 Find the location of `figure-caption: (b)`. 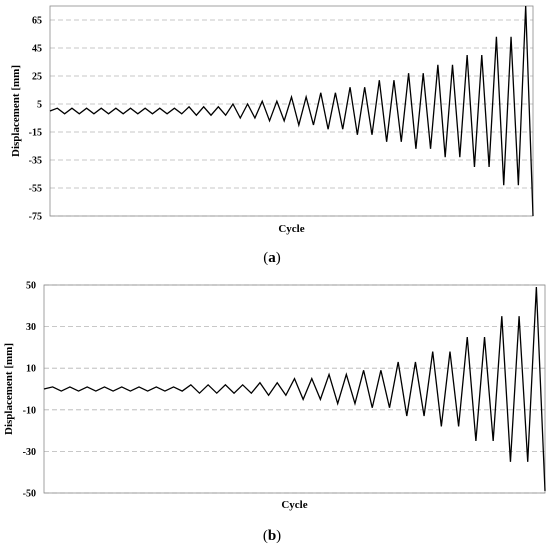

figure-caption: (b) is located at coordinates (272, 536).